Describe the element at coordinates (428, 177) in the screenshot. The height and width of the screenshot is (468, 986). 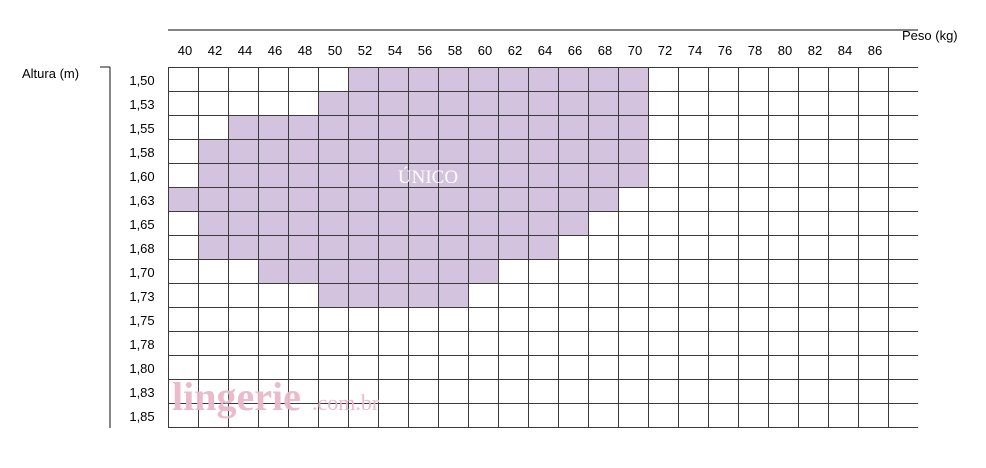
I see `region-label: ÚNICO` at that location.